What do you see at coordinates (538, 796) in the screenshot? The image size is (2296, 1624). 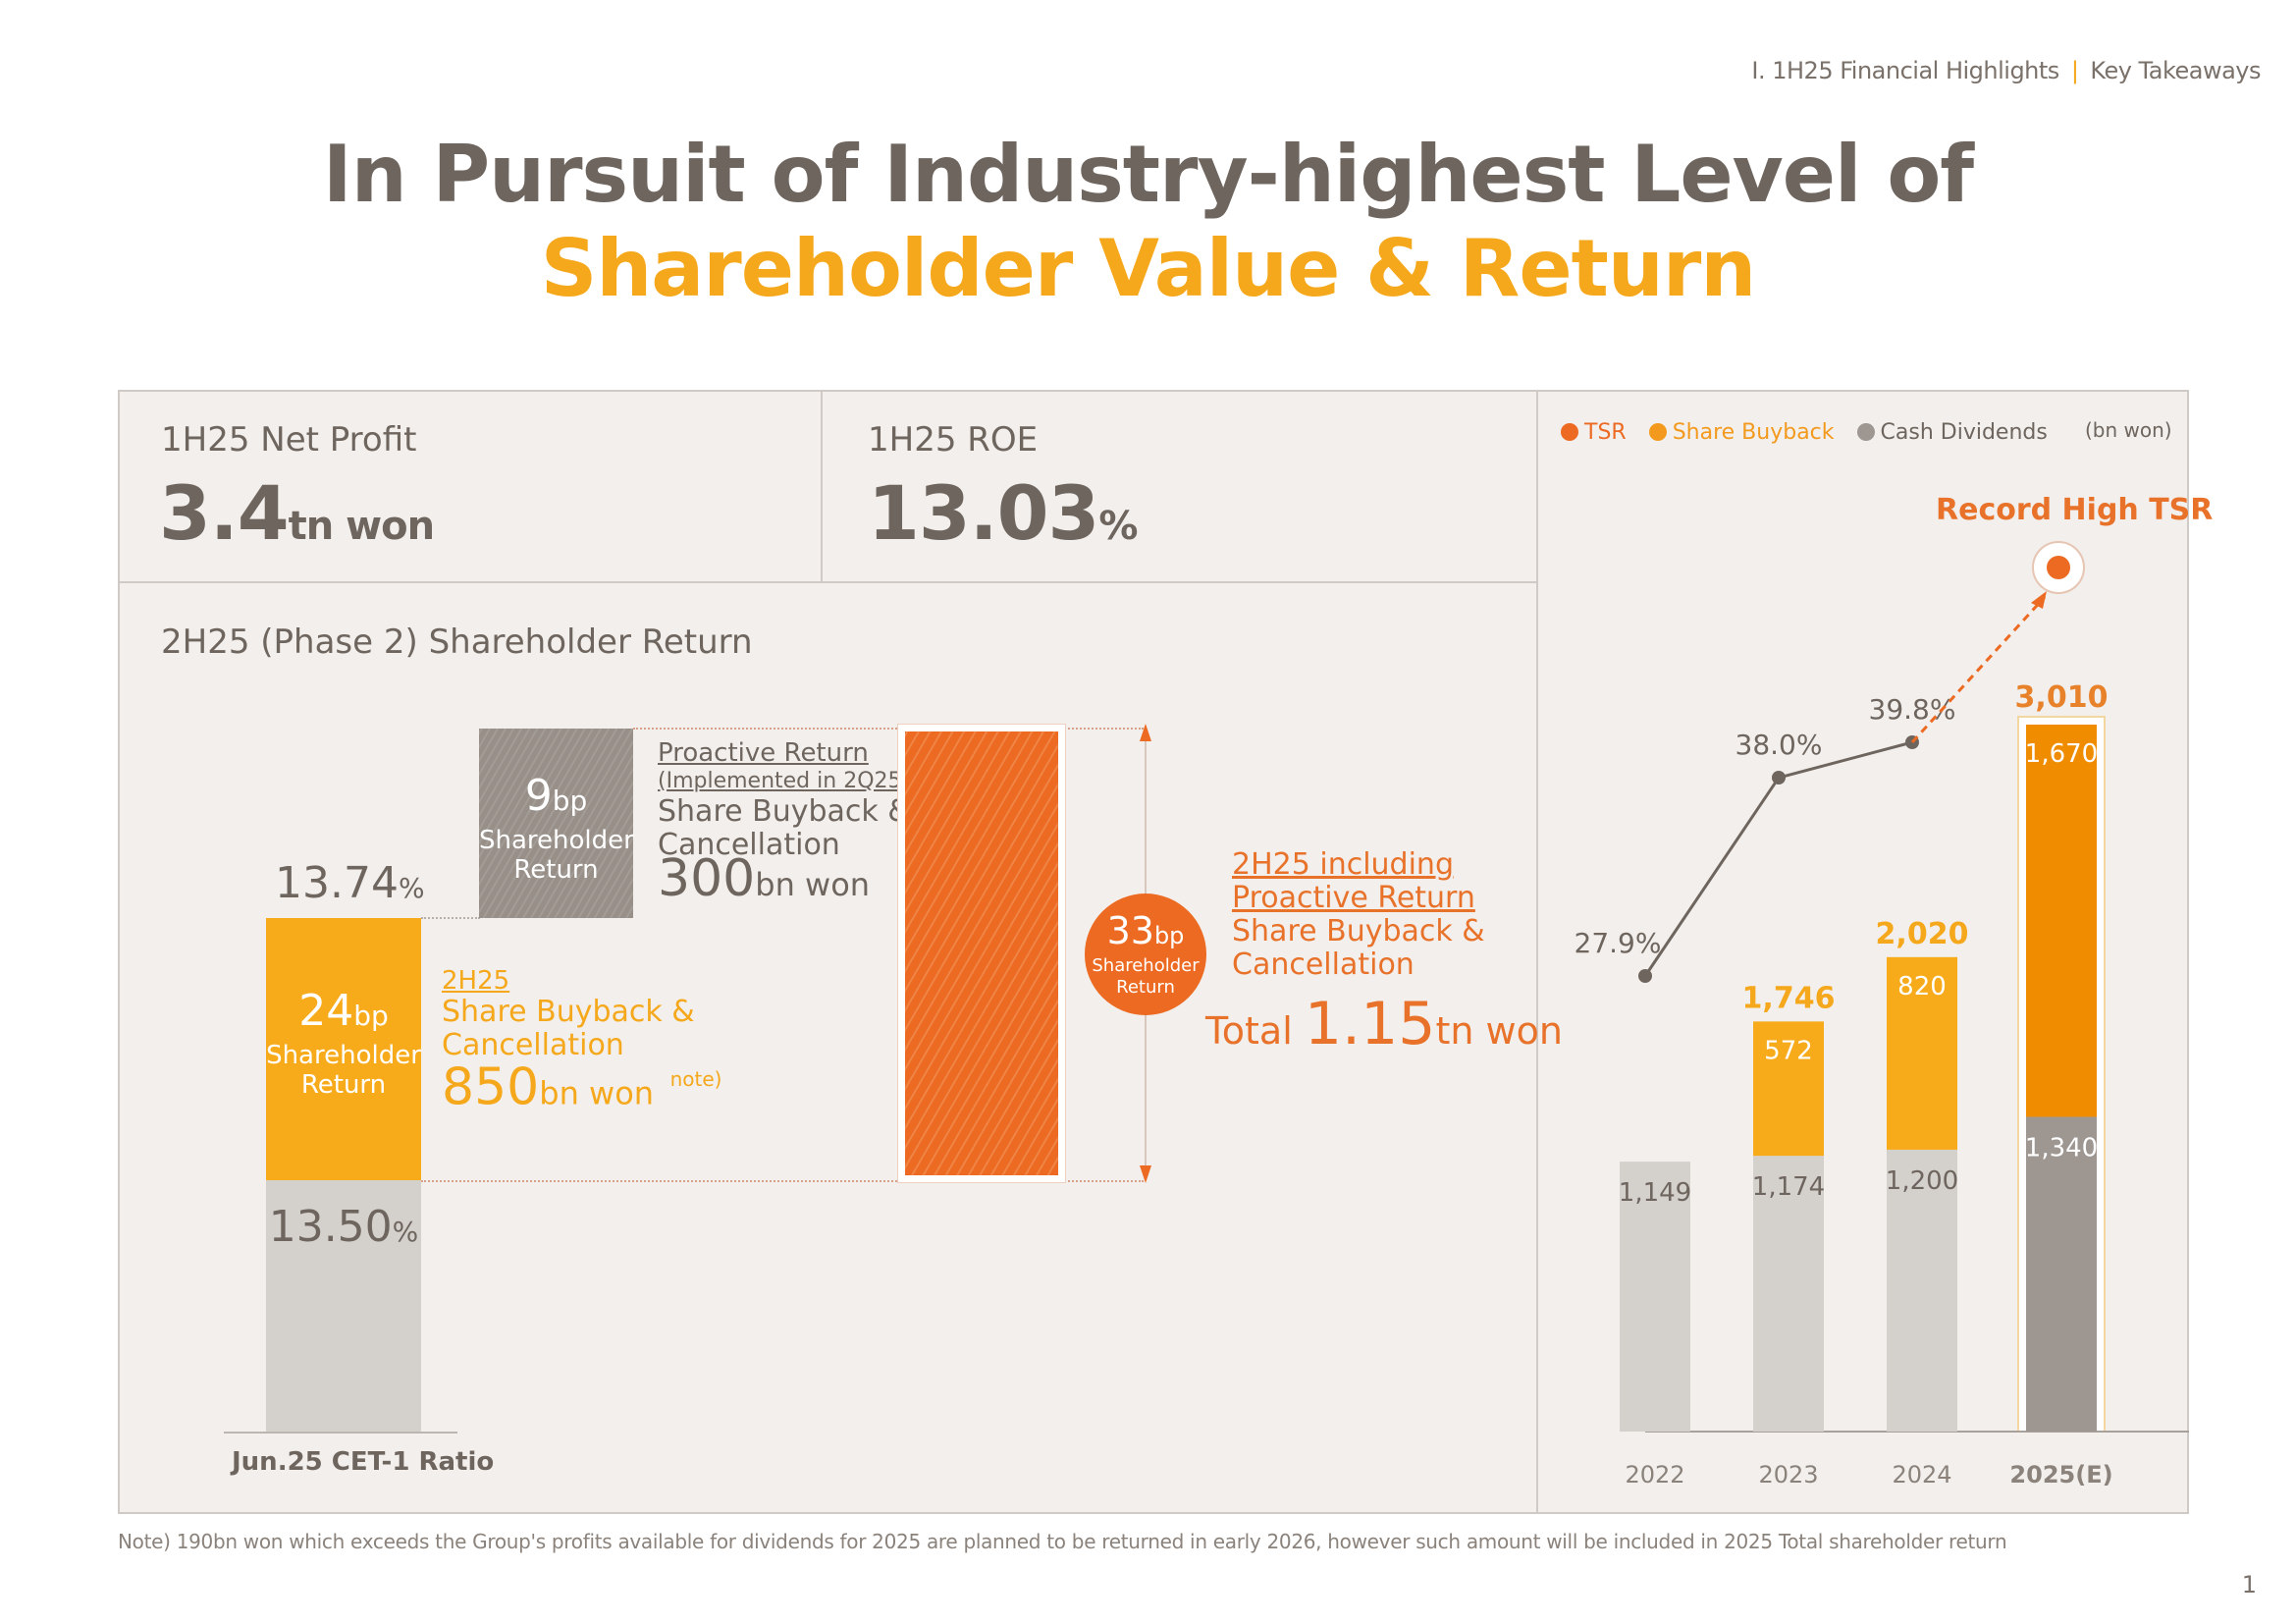 I see `block-9-number: 9` at bounding box center [538, 796].